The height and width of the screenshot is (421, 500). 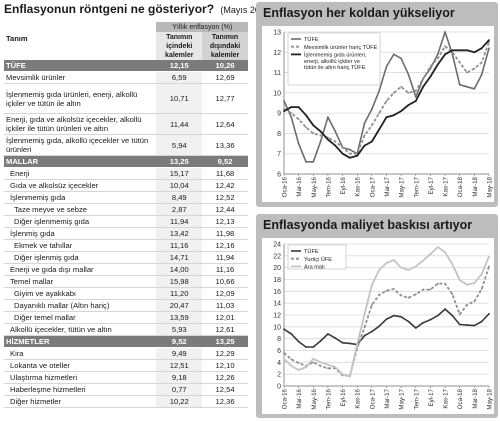 I want to click on excluded-value: 11,68, so click(x=225, y=173).